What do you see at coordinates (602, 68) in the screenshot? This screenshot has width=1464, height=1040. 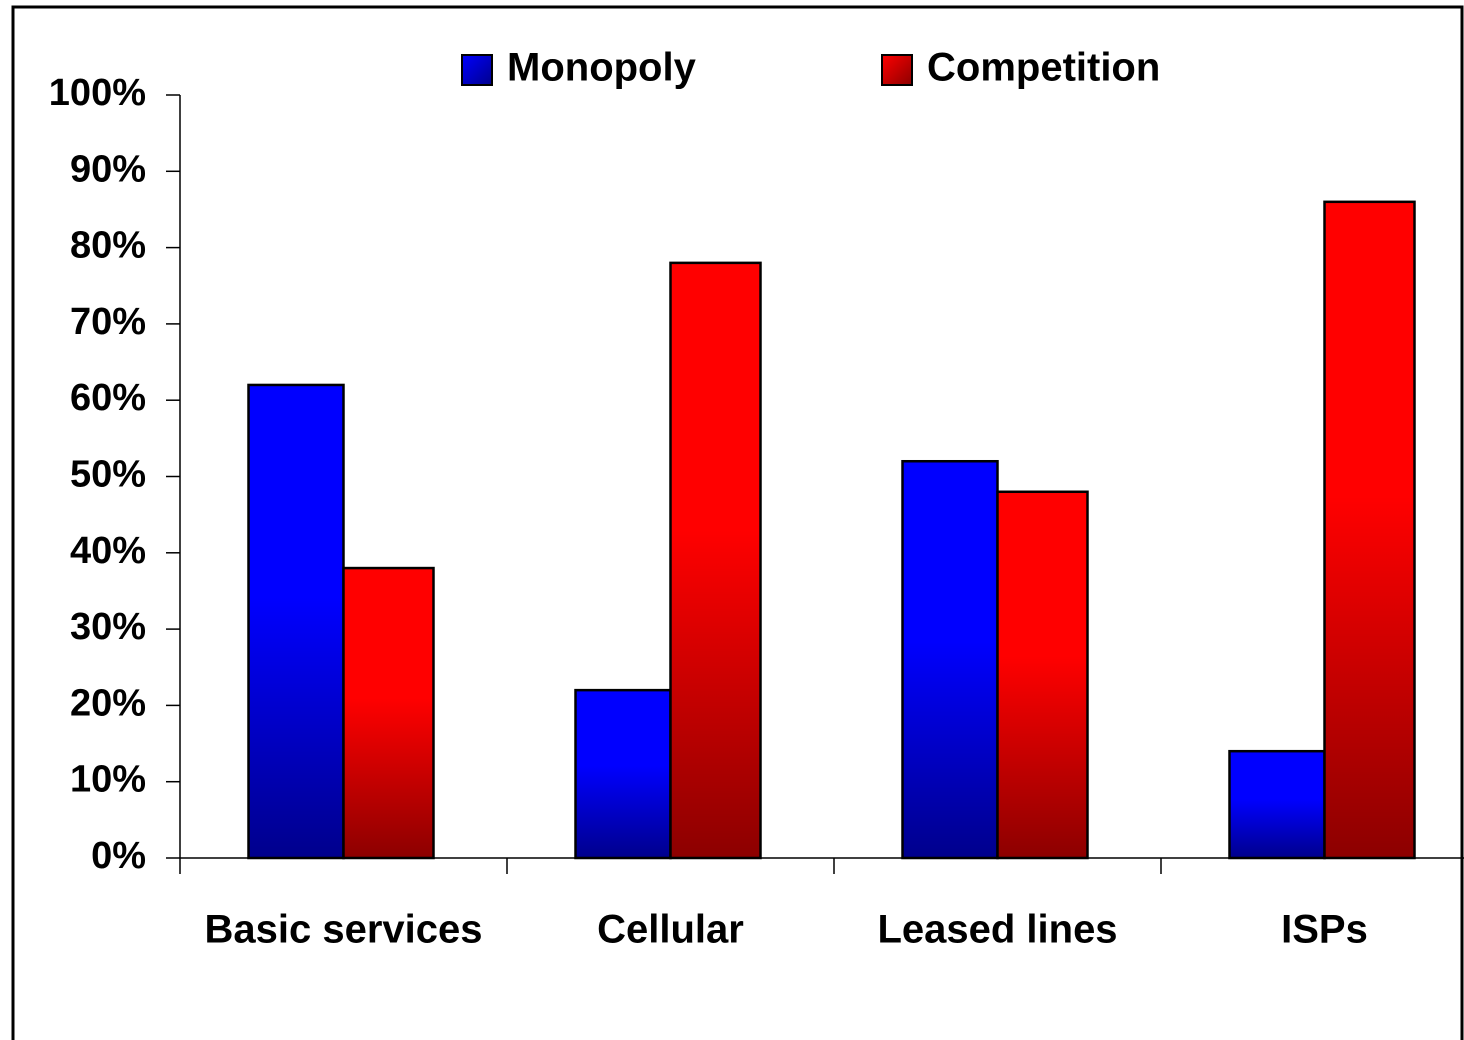 I see `legend-label: Monopoly` at bounding box center [602, 68].